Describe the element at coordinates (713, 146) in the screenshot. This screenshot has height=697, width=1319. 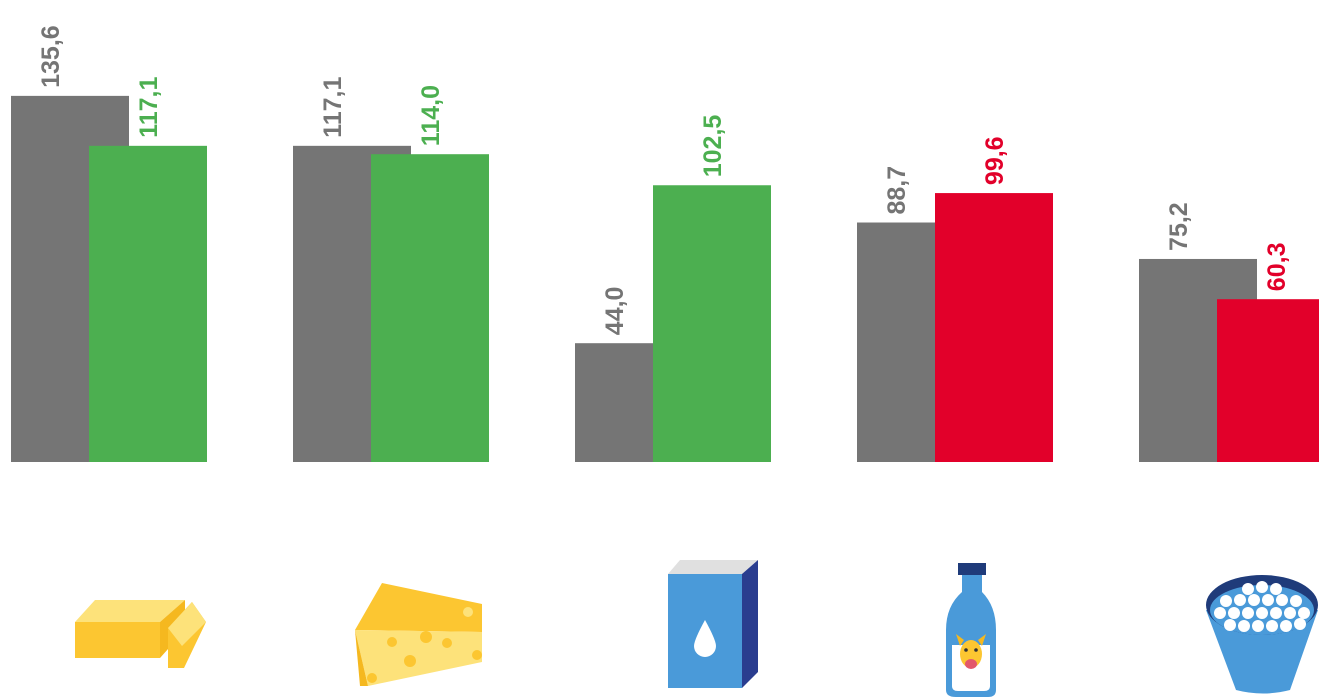
I see `value-label-milk-powder-series-2: 102,5` at that location.